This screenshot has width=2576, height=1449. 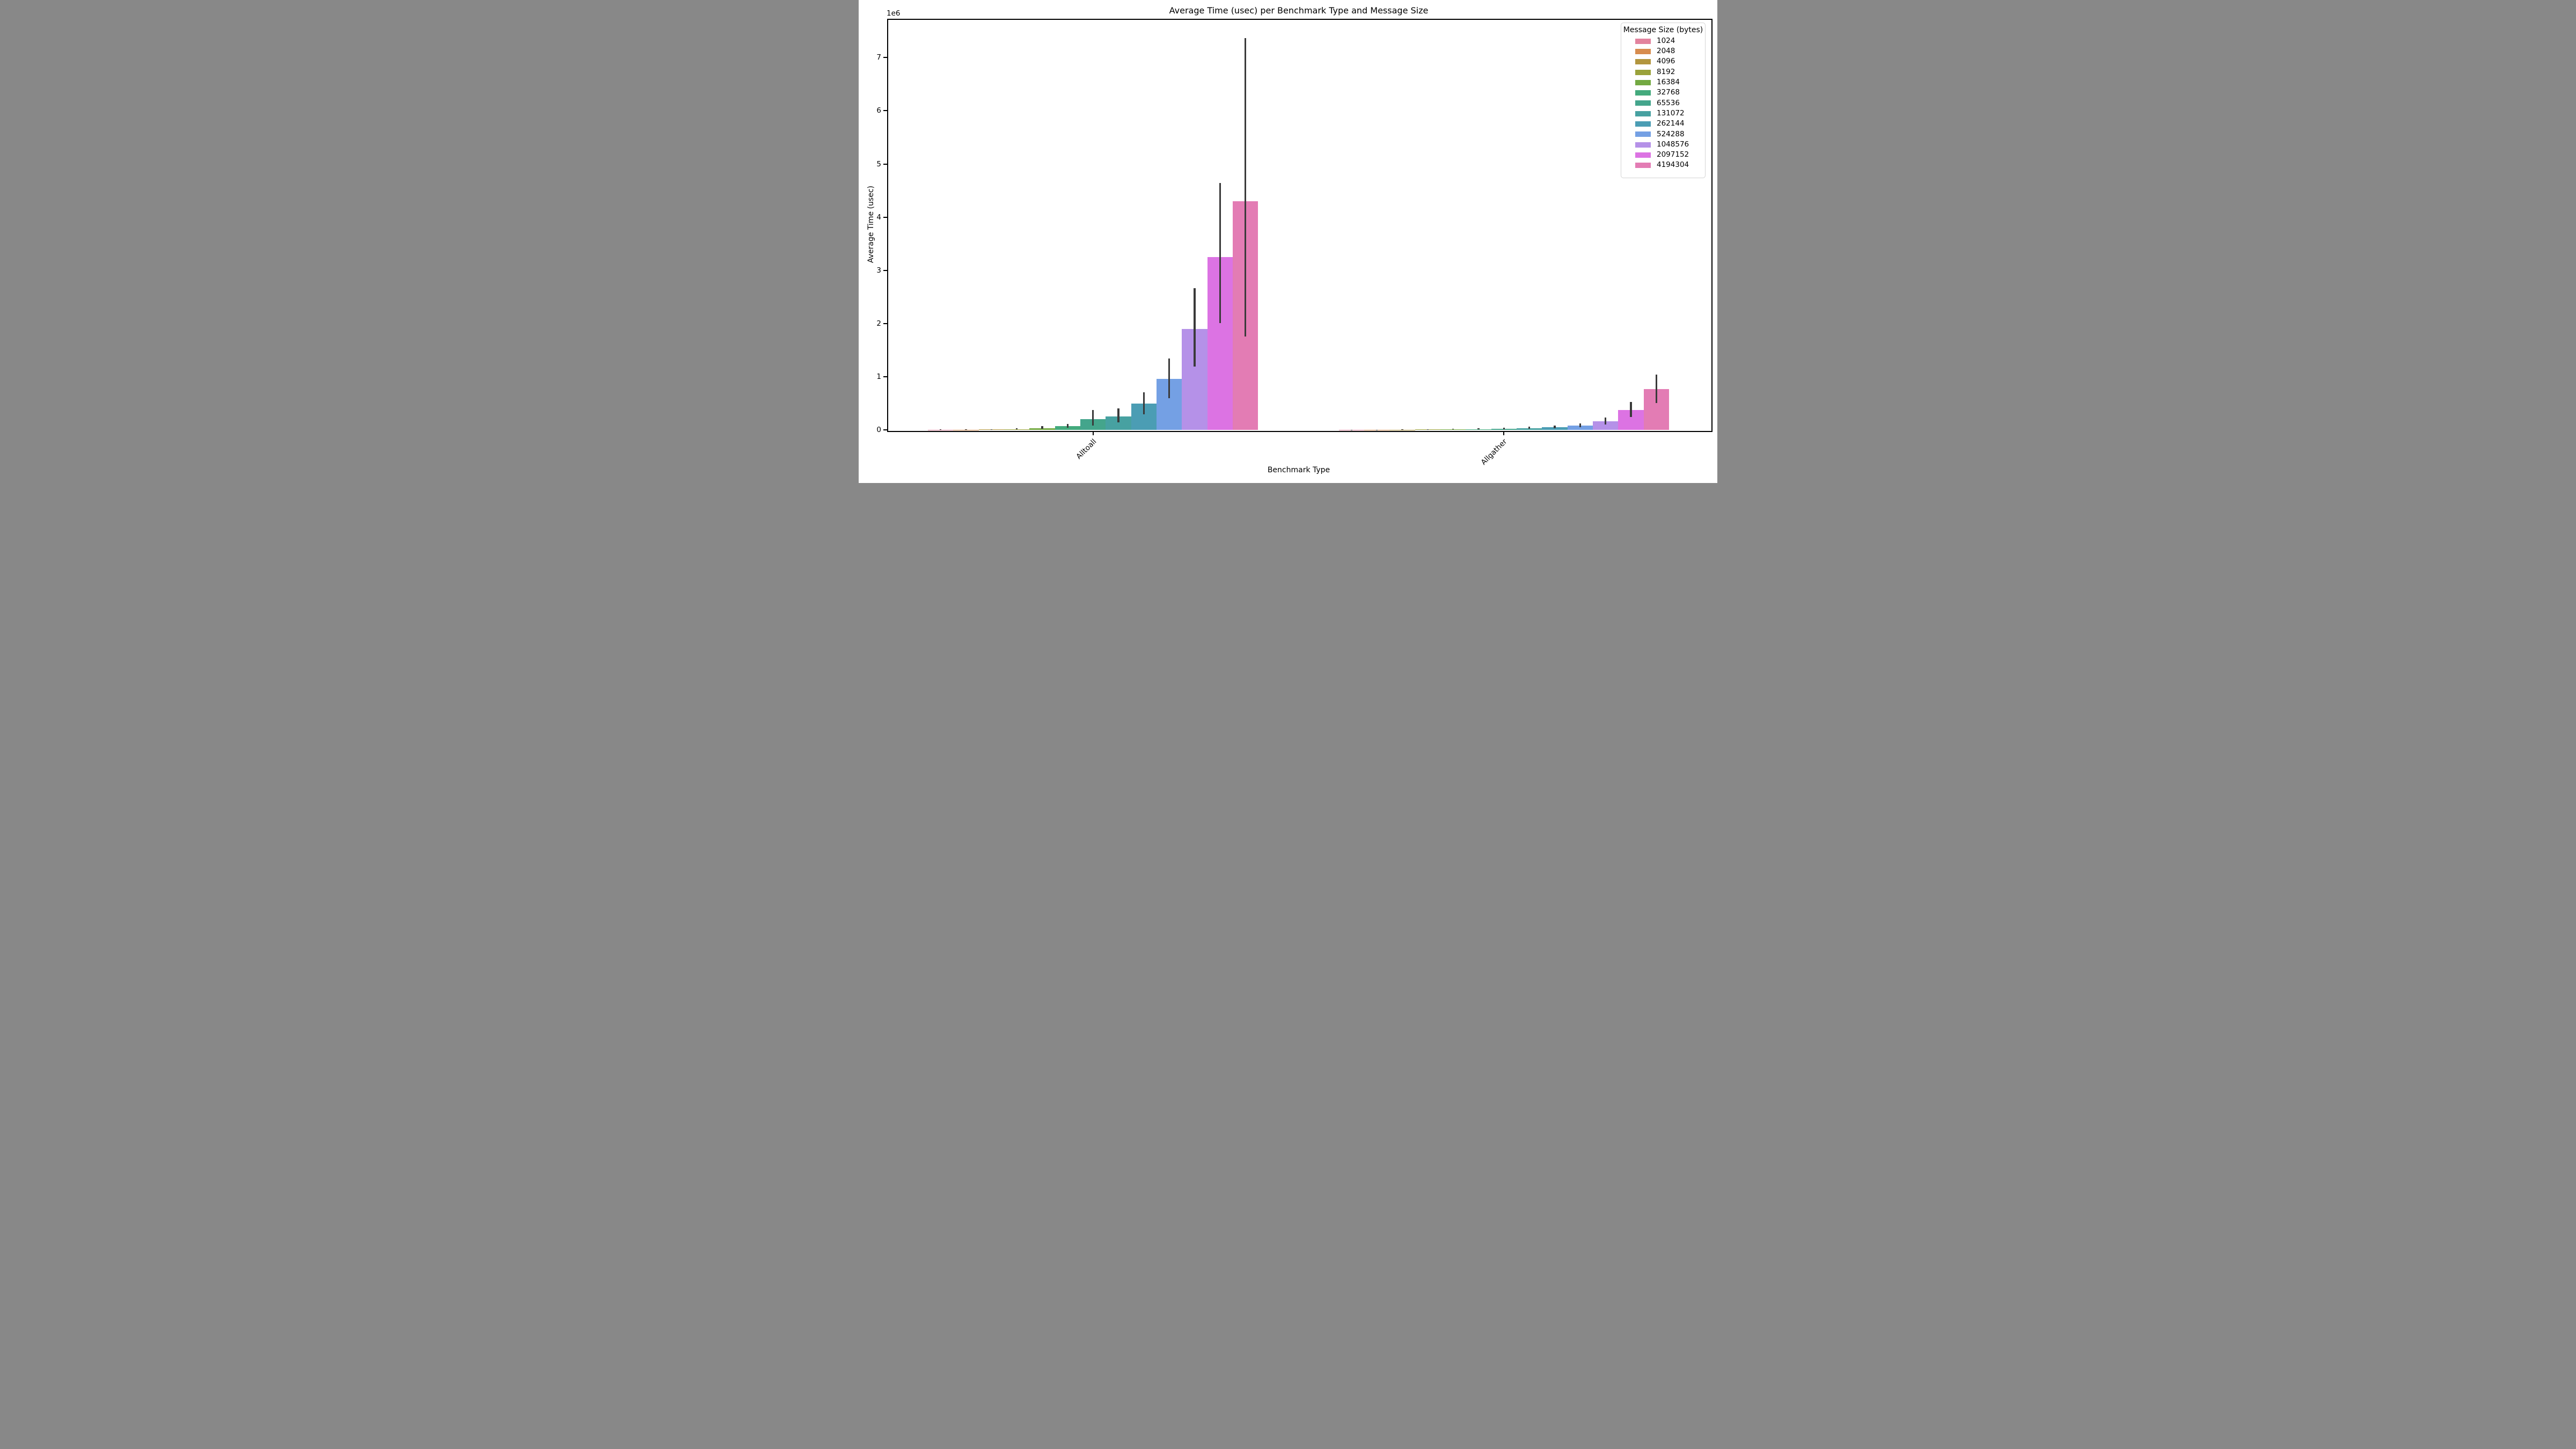 What do you see at coordinates (878, 323) in the screenshot?
I see `y-tick-label: 2` at bounding box center [878, 323].